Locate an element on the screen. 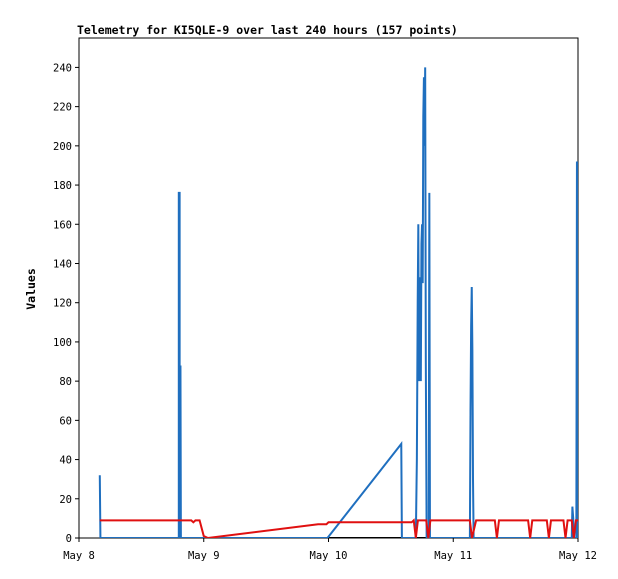 The width and height of the screenshot is (618, 579). x-tick-label: May 8 is located at coordinates (79, 556).